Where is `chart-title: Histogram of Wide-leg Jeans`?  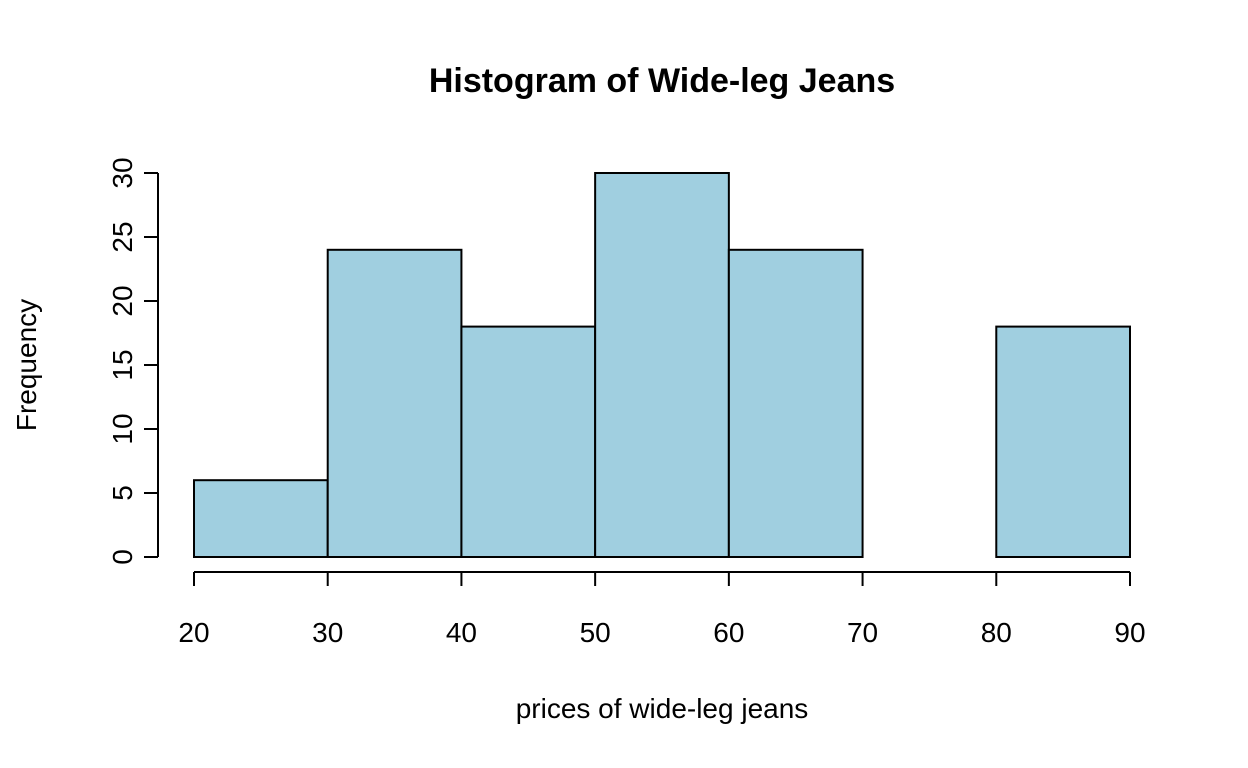
chart-title: Histogram of Wide-leg Jeans is located at coordinates (662, 81).